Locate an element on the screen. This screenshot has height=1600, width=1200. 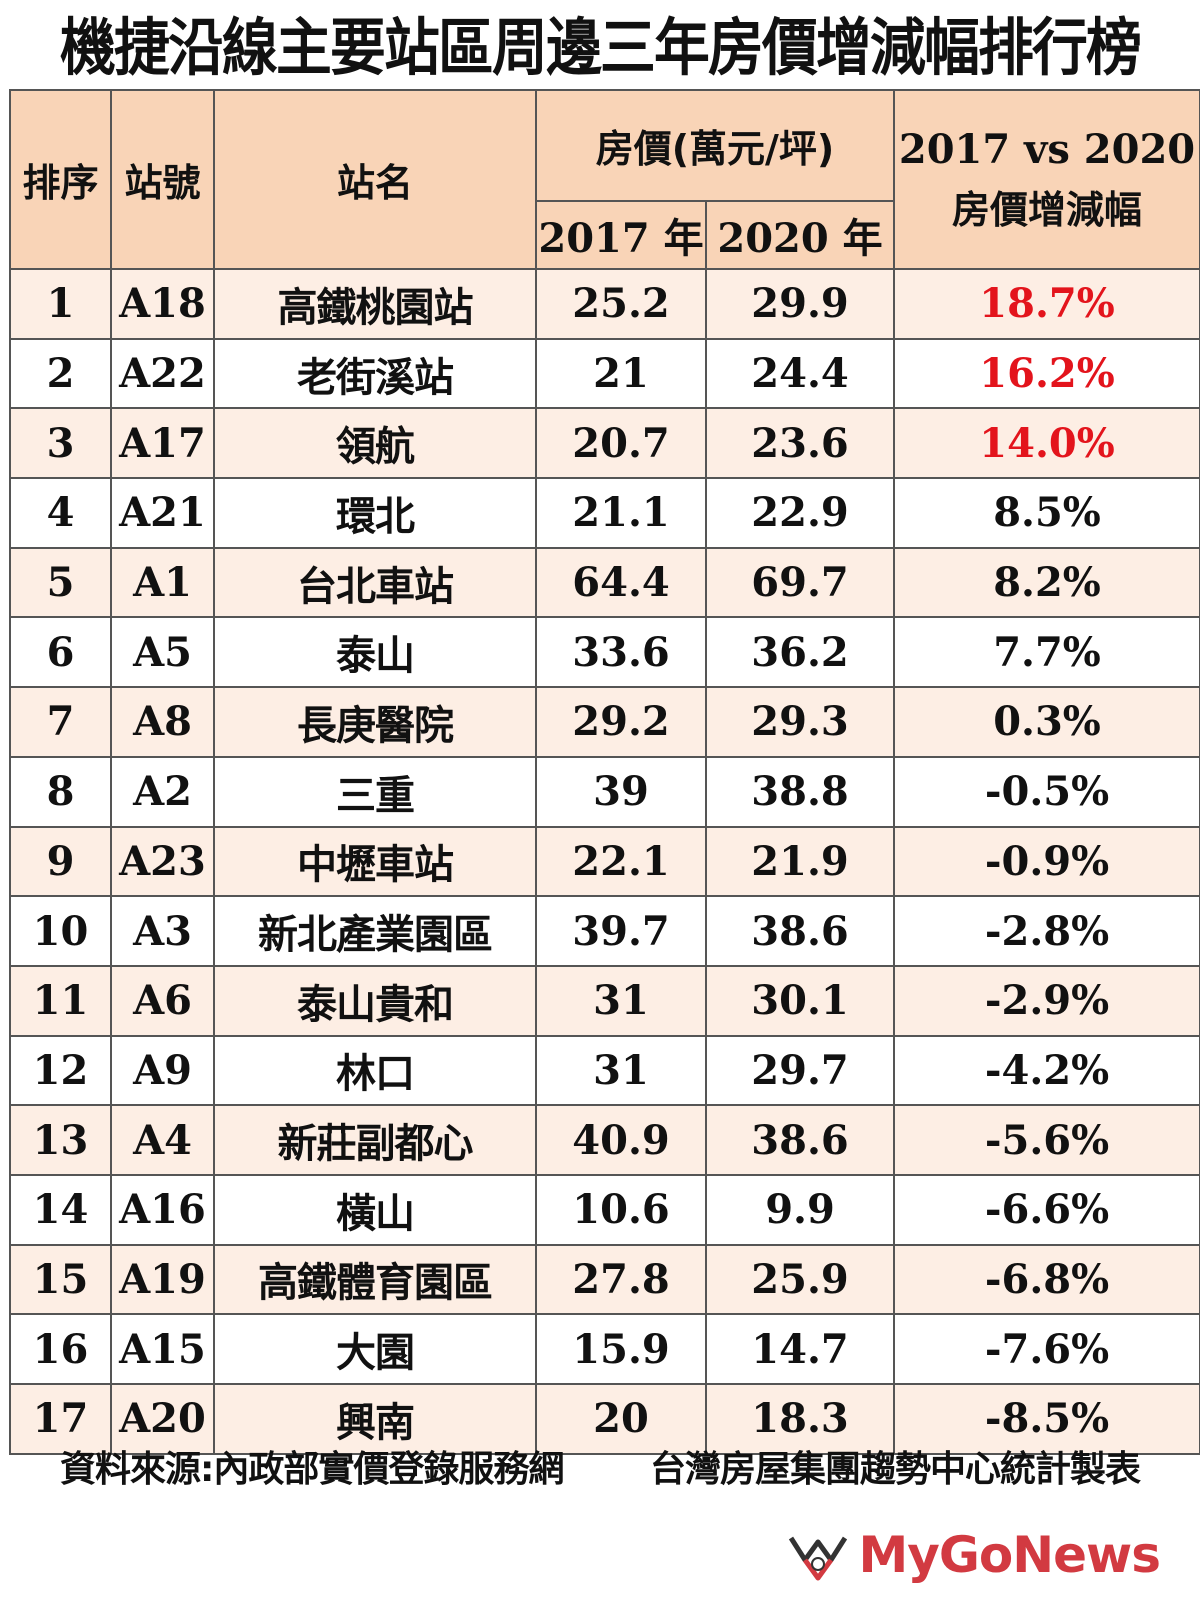
price-2017-cell: 39 is located at coordinates (621, 791).